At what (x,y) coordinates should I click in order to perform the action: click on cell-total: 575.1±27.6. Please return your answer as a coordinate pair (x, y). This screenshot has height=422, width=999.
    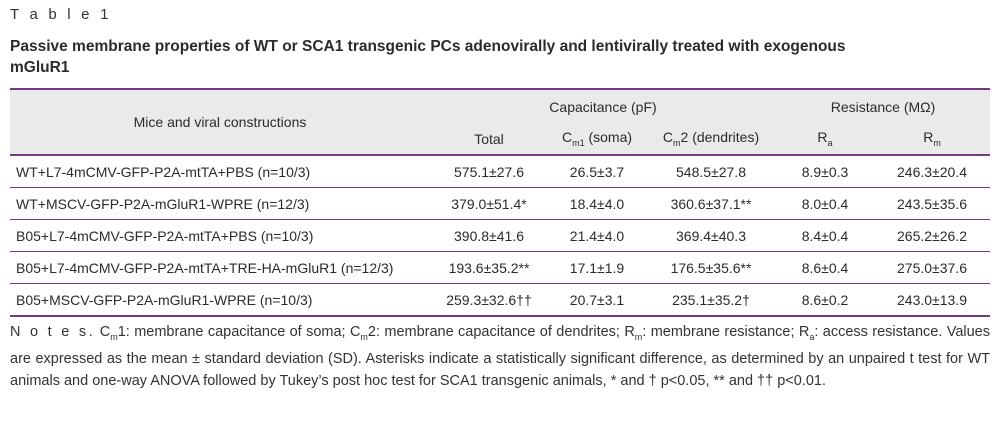
    Looking at the image, I should click on (489, 171).